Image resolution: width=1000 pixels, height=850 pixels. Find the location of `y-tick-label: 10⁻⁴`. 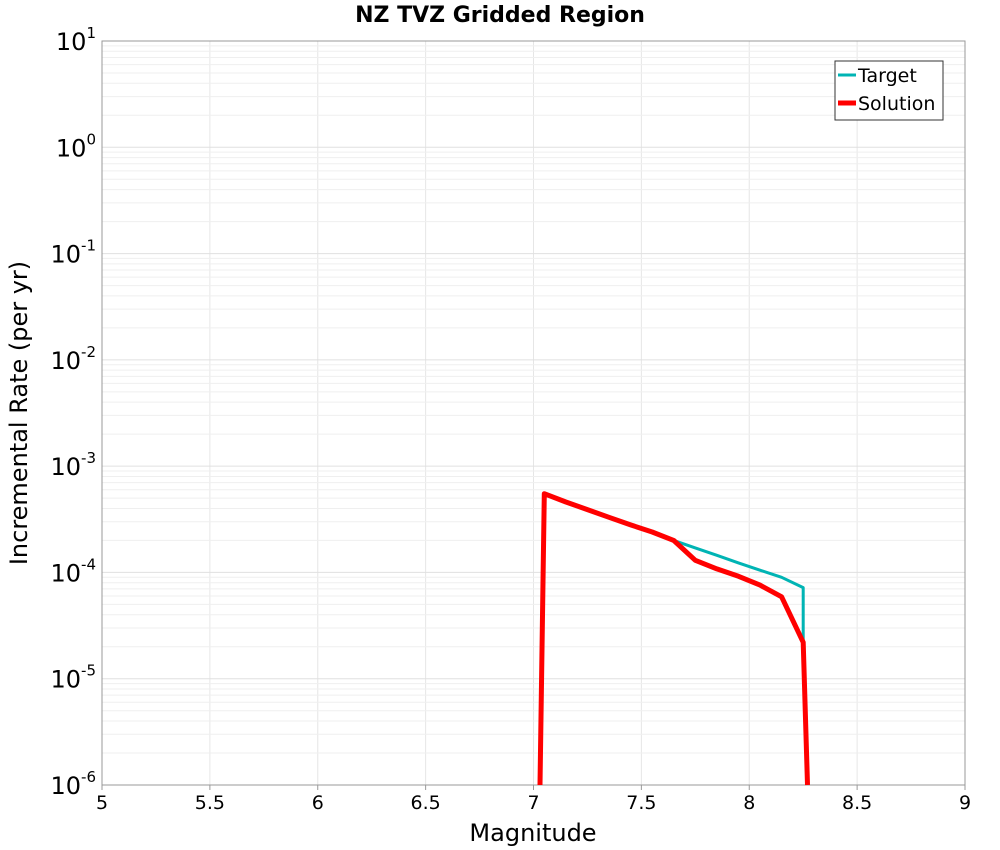

y-tick-label: 10⁻⁴ is located at coordinates (73, 571).